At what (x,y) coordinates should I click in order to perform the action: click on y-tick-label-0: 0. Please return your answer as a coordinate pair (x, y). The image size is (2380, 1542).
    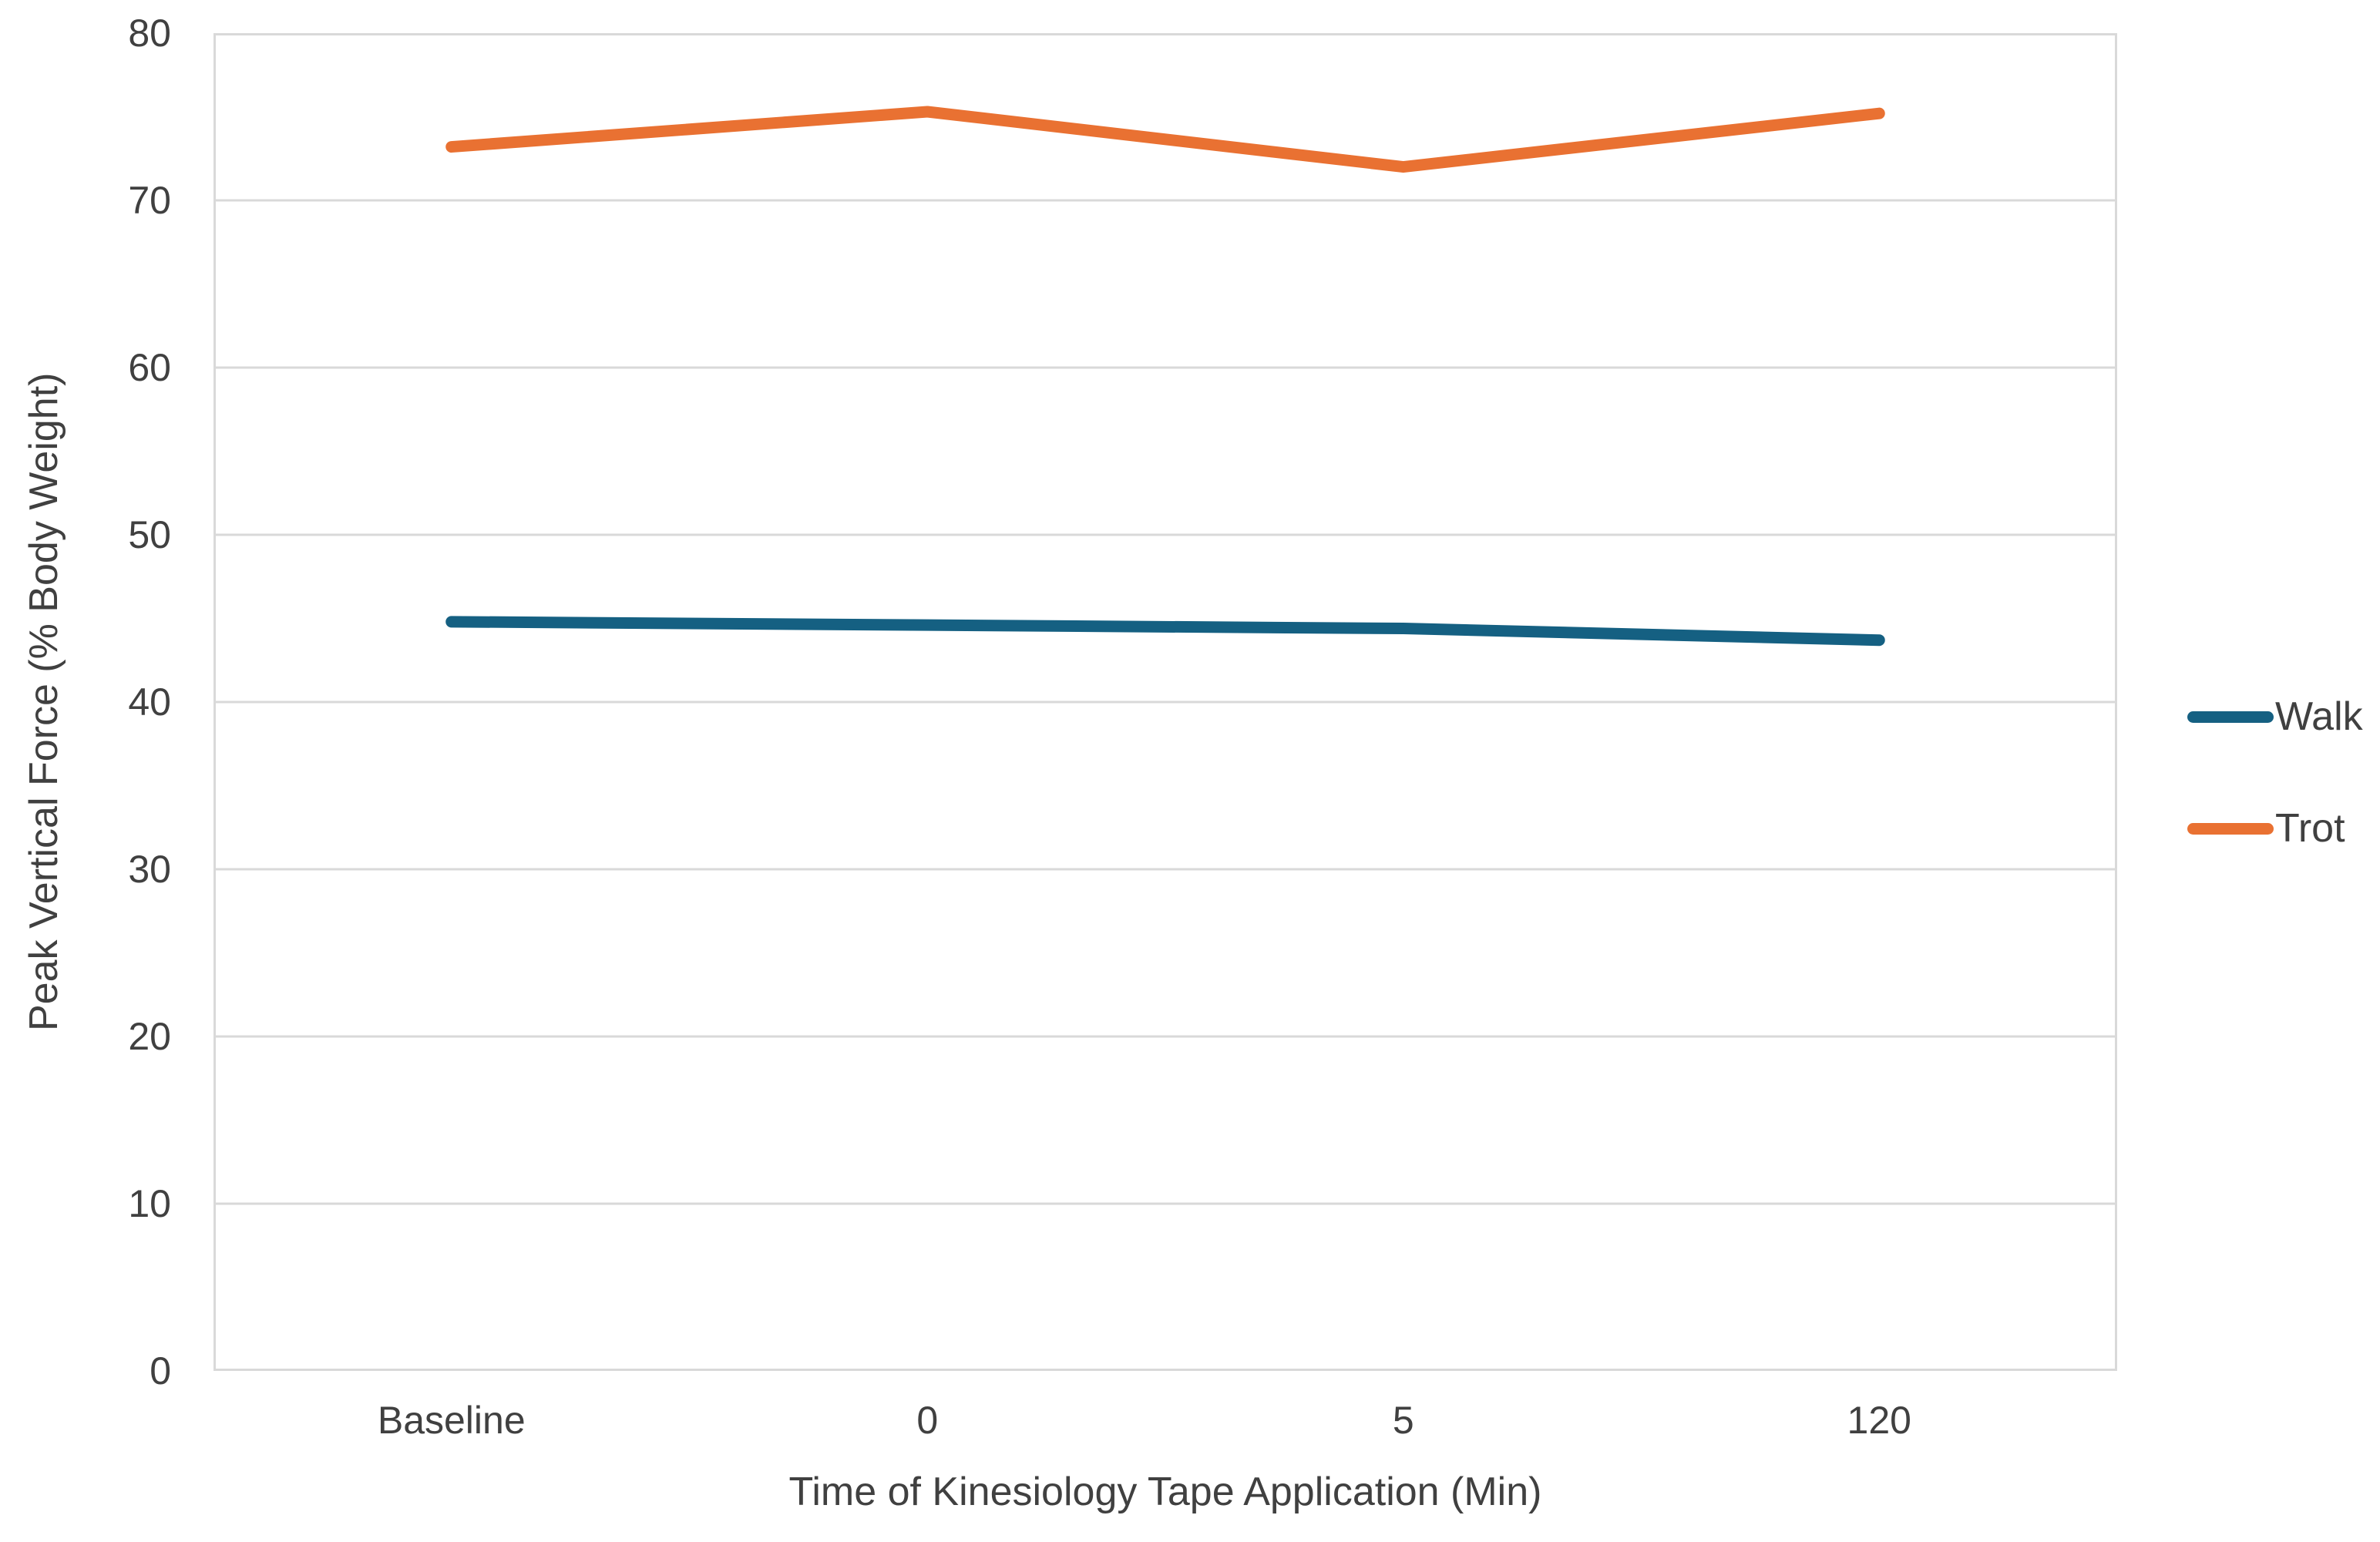
    Looking at the image, I should click on (160, 1371).